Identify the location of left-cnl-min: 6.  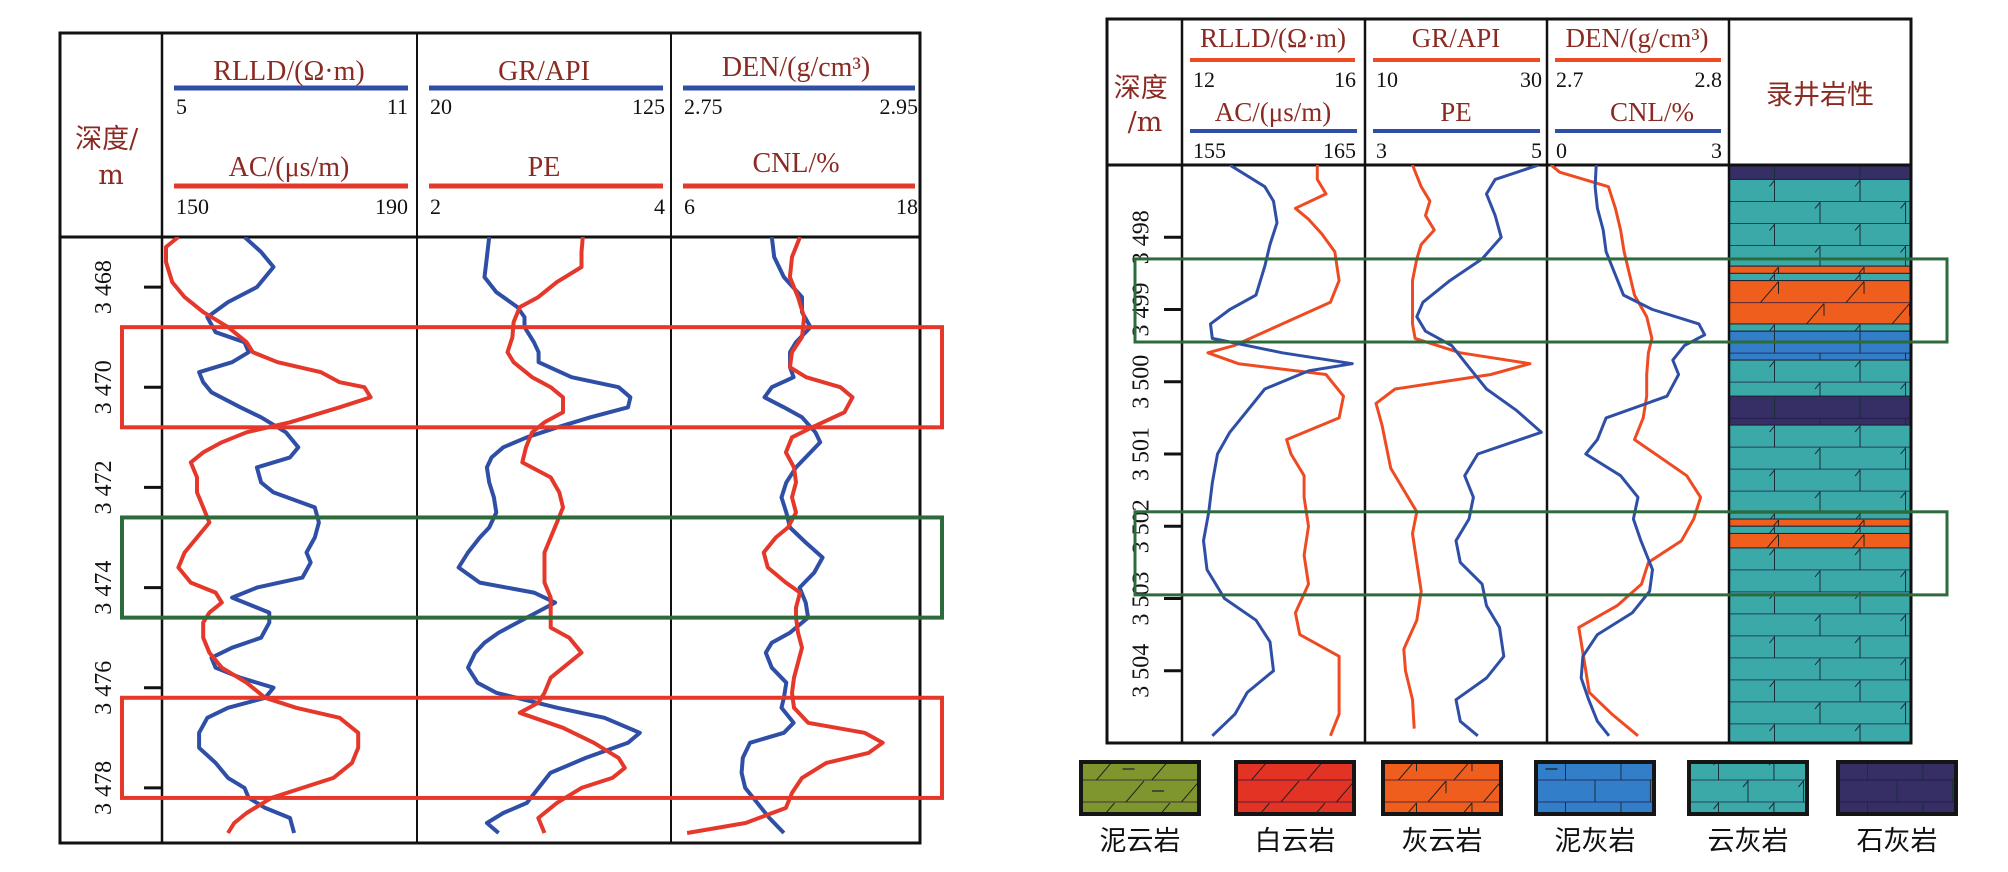
(689, 206).